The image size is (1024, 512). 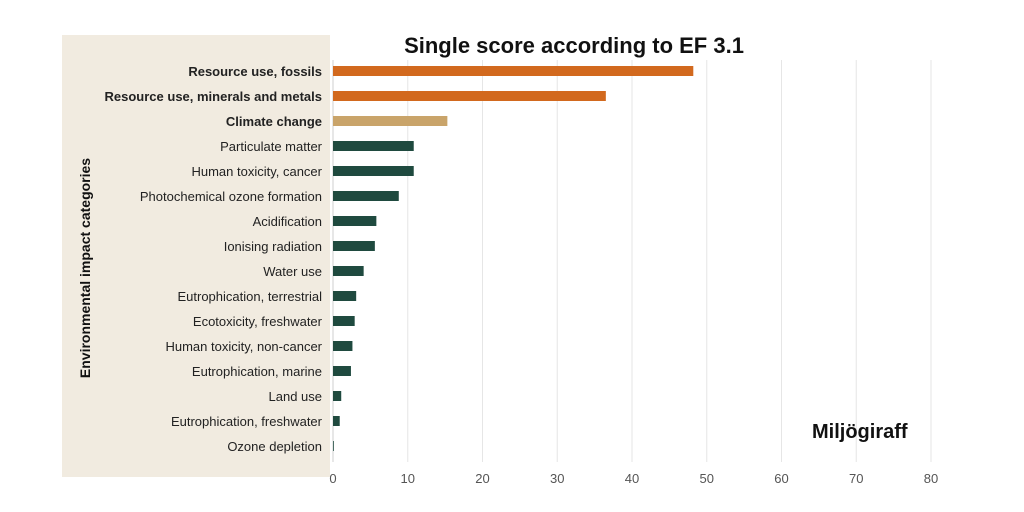 I want to click on x-tick-label: 40, so click(x=632, y=478).